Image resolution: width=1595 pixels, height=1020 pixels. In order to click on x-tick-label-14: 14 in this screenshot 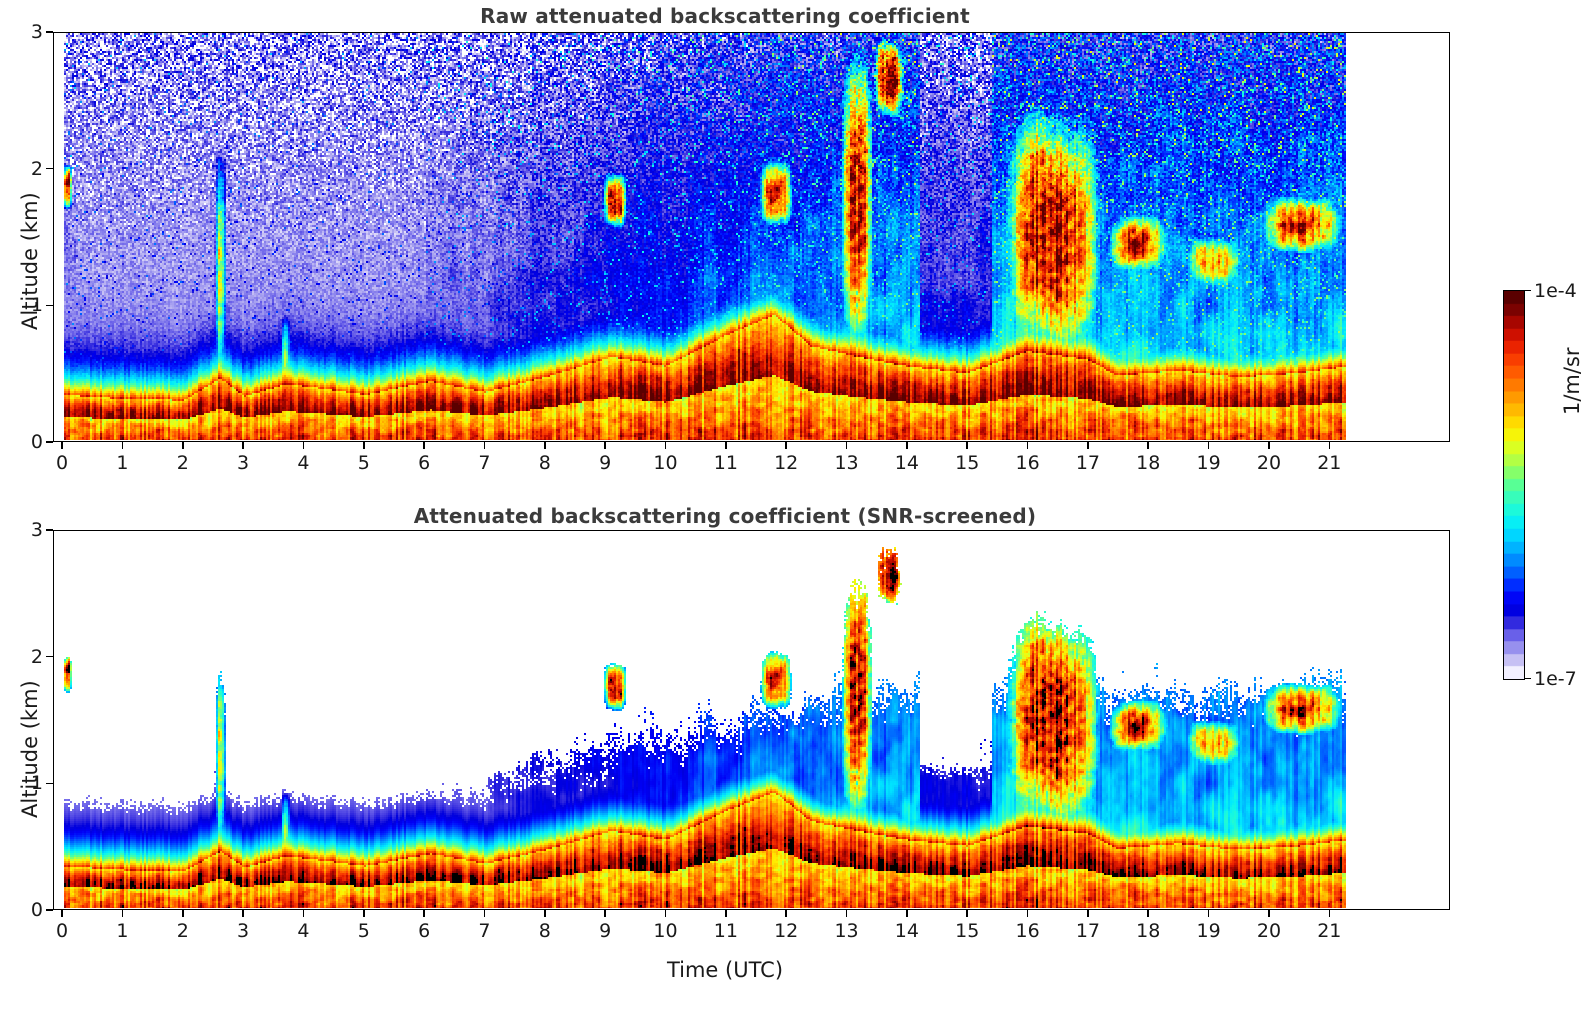, I will do `click(906, 463)`.